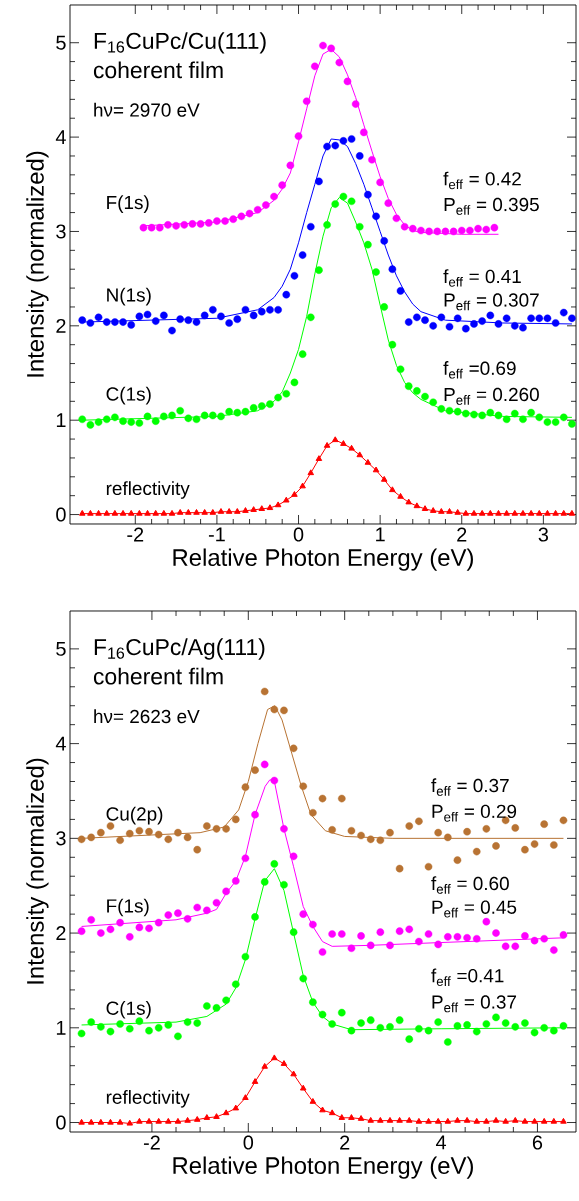  I want to click on annotation: f$_{eff}$ =0.41, so click(467, 977).